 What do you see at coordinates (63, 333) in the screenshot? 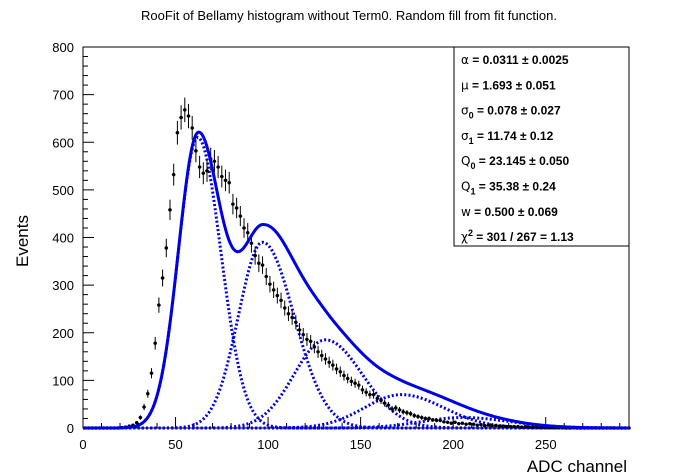
I see `y-tick-label: 200` at bounding box center [63, 333].